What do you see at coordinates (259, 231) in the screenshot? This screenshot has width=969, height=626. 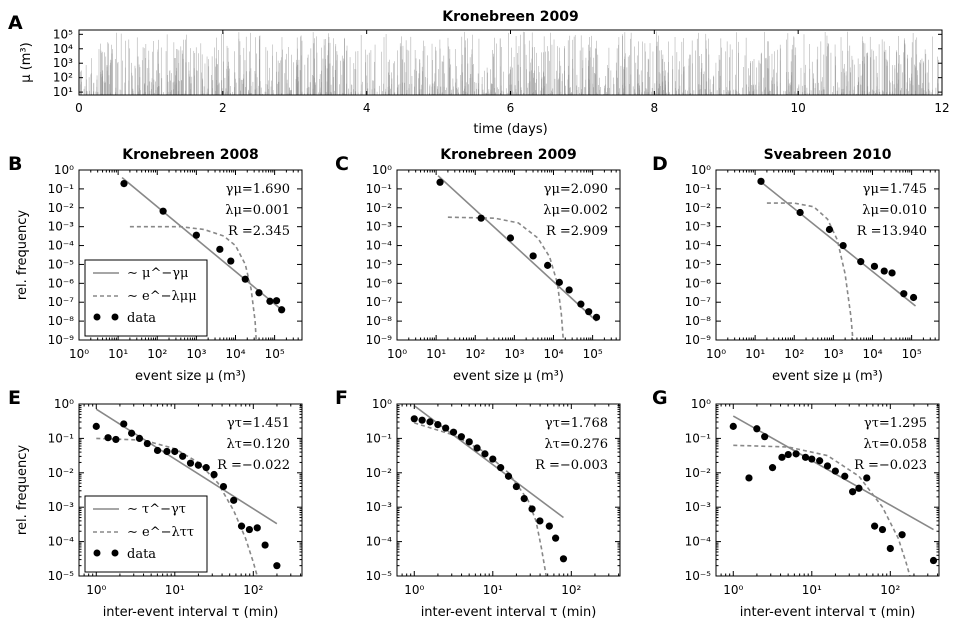 I see `fit-parameter-annotation: R =2.345` at bounding box center [259, 231].